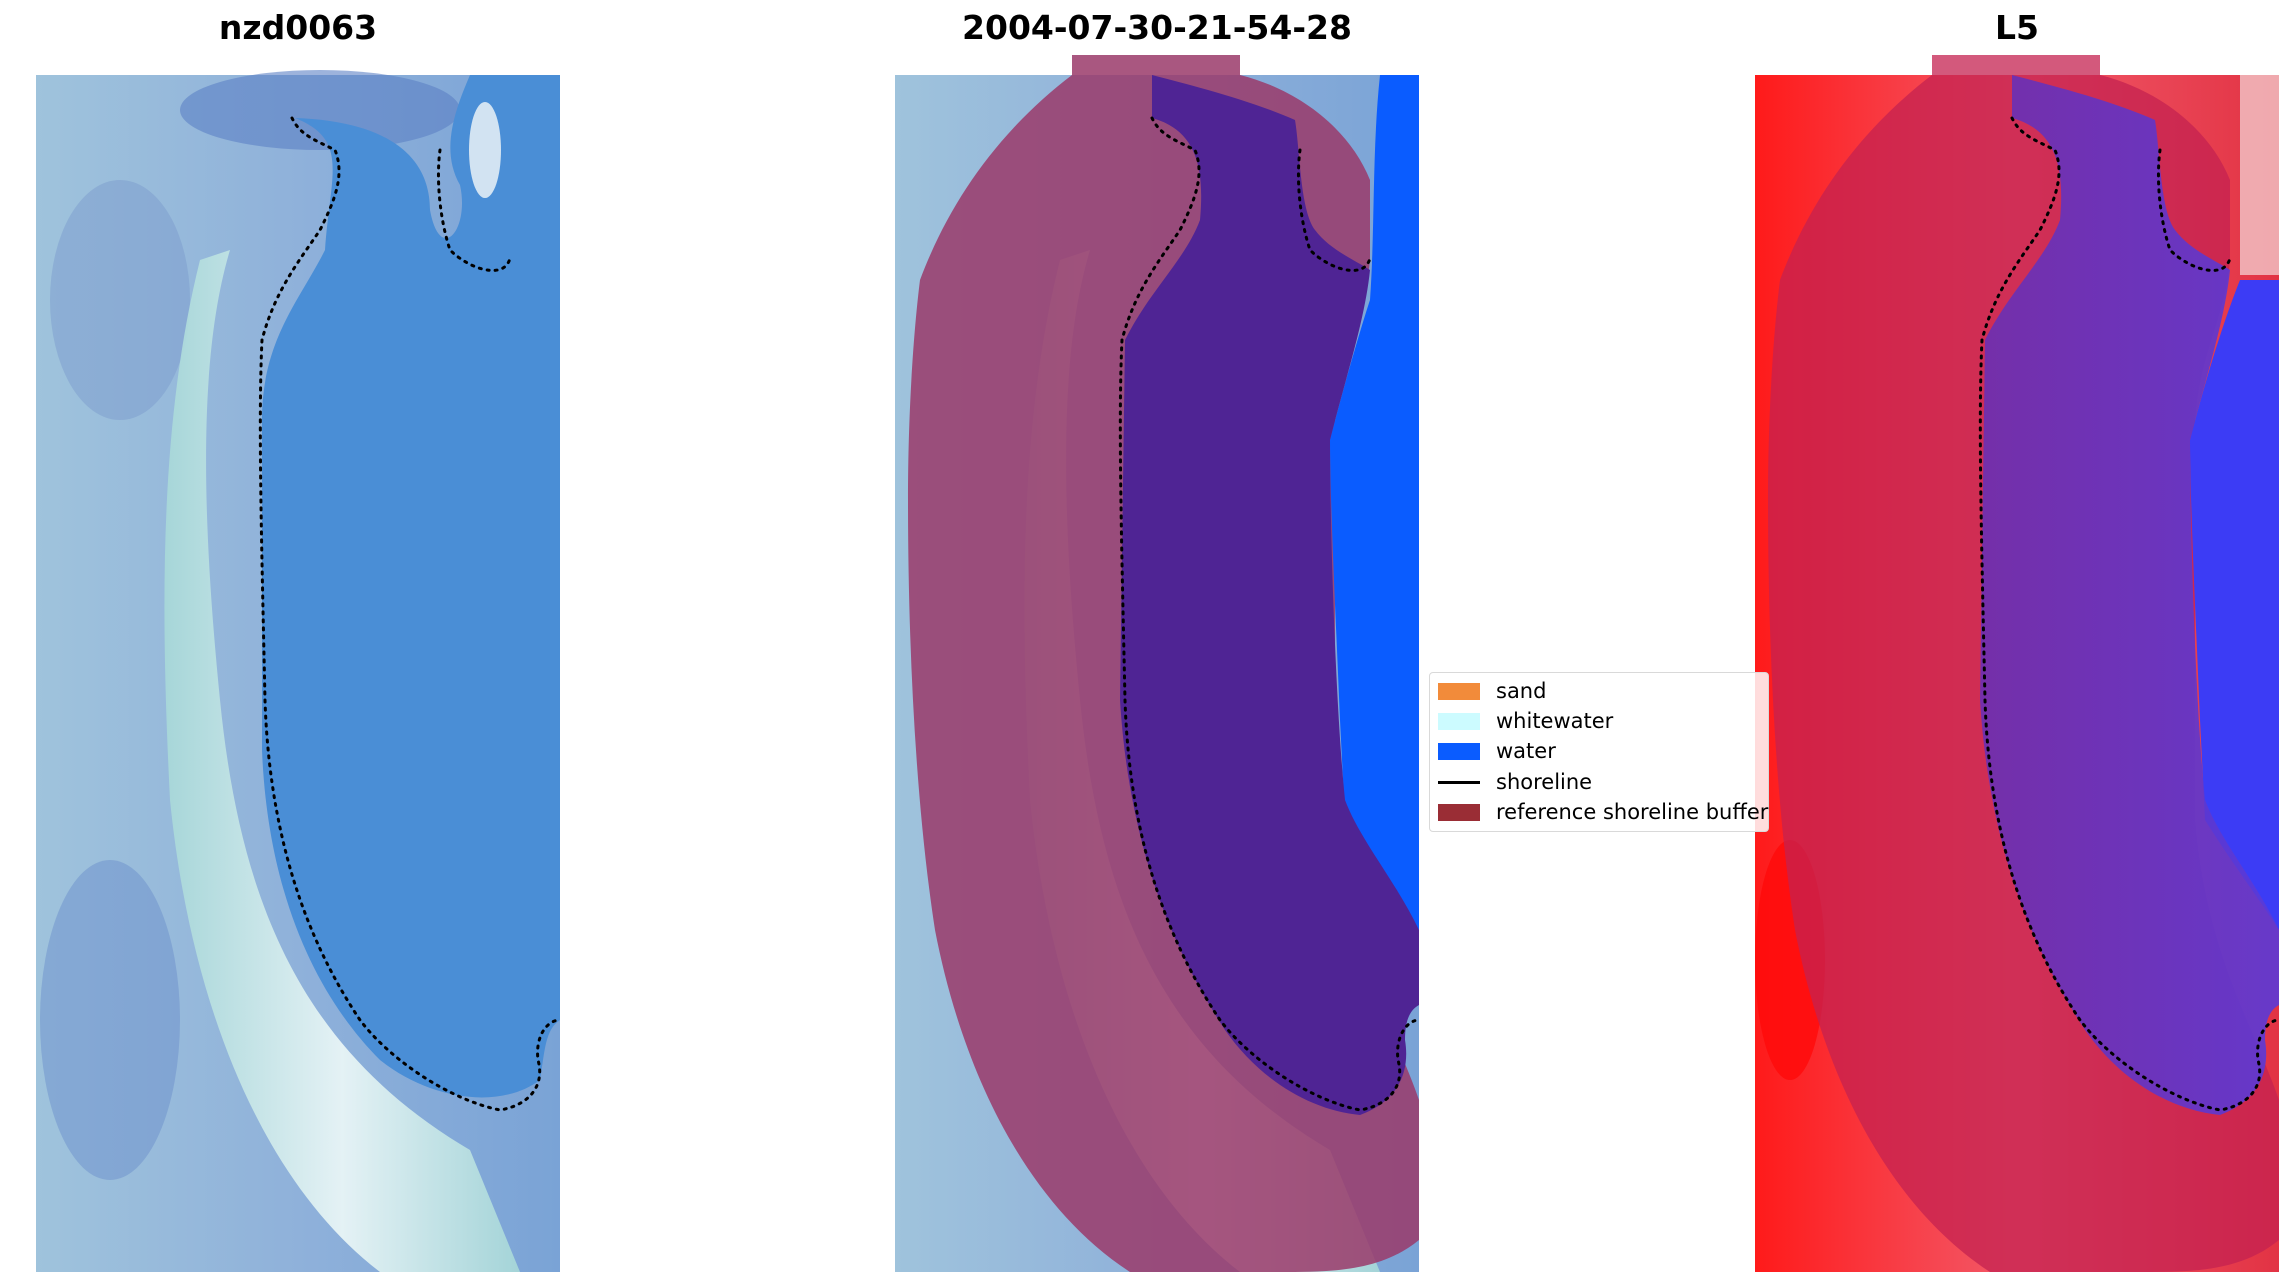  I want to click on legend-swatch-reference-buffer, so click(1459, 812).